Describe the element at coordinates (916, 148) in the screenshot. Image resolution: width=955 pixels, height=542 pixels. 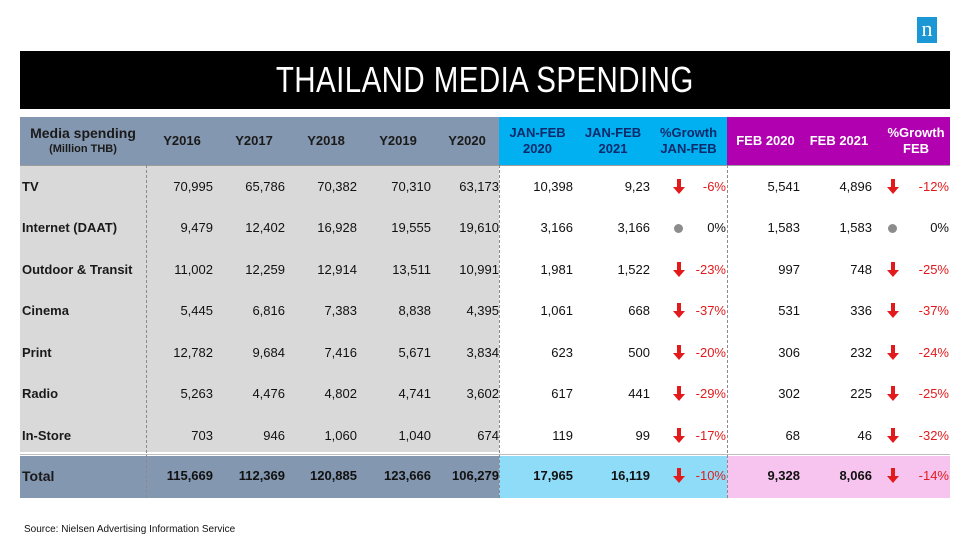
I see `header-growth-feb-line2: FEB` at that location.